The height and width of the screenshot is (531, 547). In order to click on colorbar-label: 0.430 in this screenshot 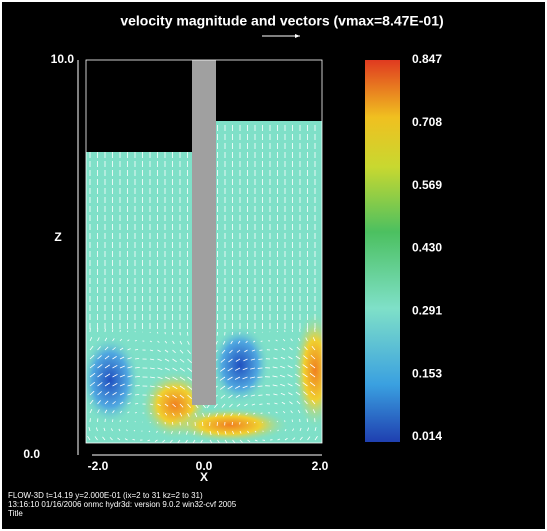, I will do `click(427, 248)`.